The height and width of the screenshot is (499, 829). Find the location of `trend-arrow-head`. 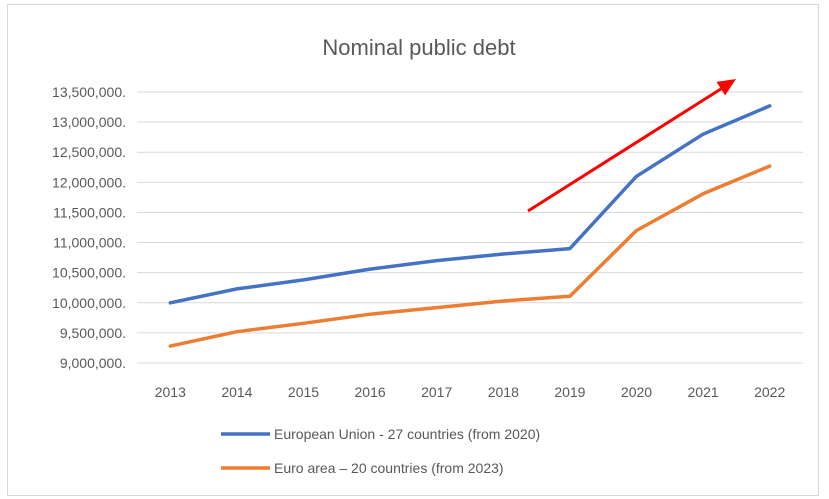

trend-arrow-head is located at coordinates (726, 87).